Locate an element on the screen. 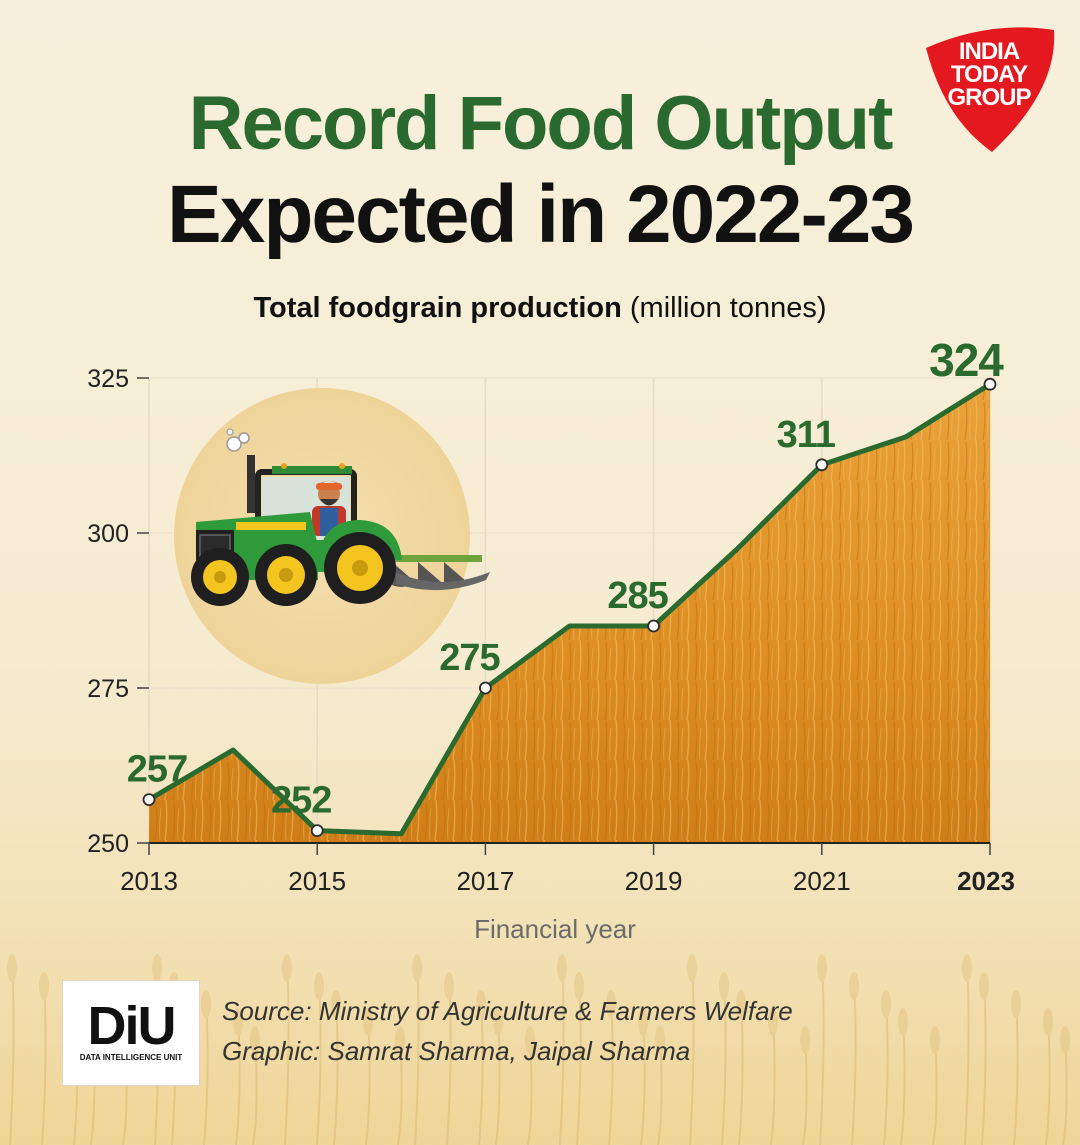 The width and height of the screenshot is (1080, 1145). data-label: 285 is located at coordinates (637, 596).